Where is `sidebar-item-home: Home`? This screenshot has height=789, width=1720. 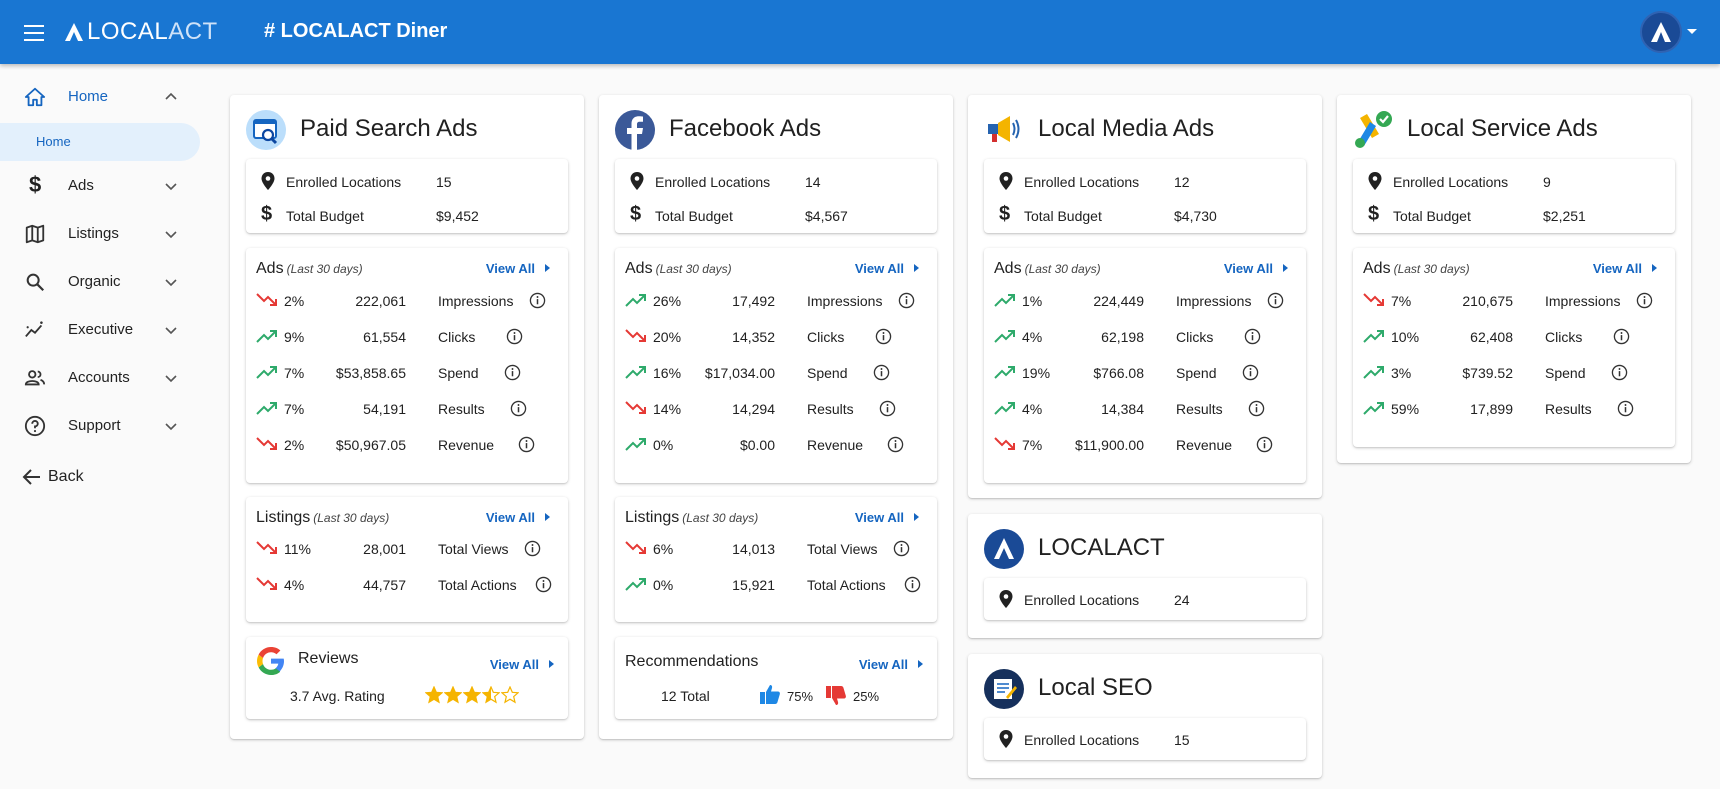 sidebar-item-home: Home is located at coordinates (100, 96).